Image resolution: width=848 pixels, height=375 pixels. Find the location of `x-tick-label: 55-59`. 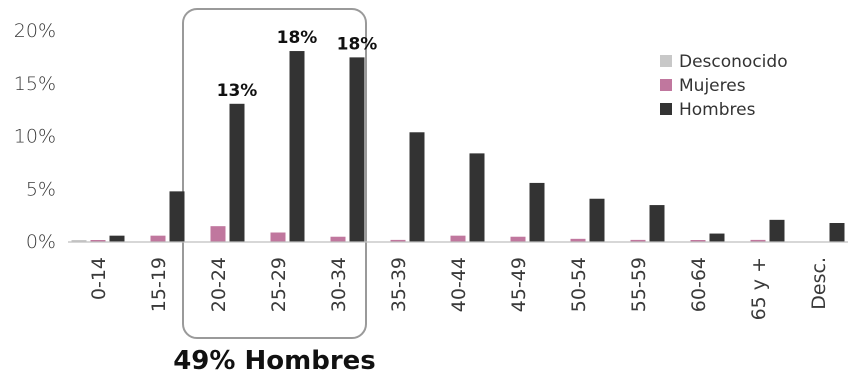

x-tick-label: 55-59 is located at coordinates (639, 284).